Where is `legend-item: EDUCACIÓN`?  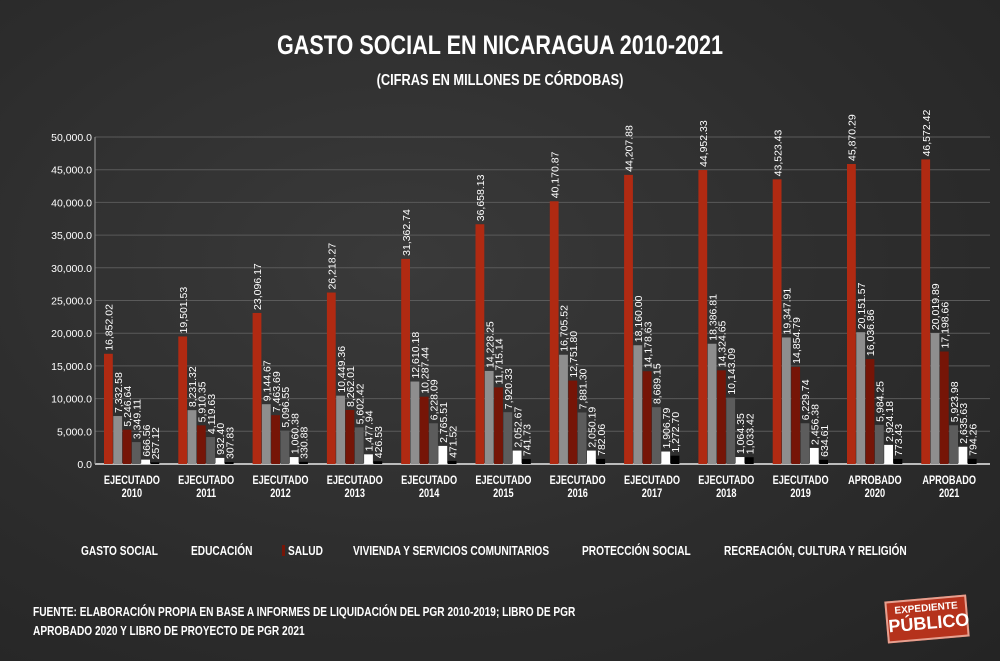
legend-item: EDUCACIÓN is located at coordinates (226, 550).